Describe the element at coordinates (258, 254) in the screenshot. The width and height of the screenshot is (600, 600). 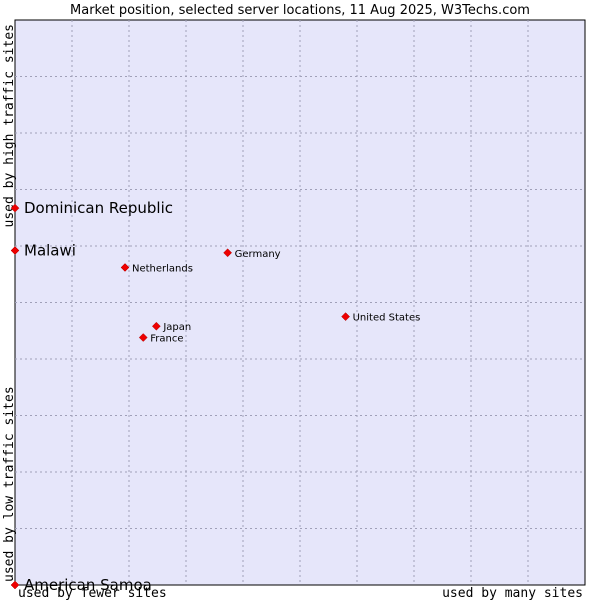
I see `point-label: Germany` at that location.